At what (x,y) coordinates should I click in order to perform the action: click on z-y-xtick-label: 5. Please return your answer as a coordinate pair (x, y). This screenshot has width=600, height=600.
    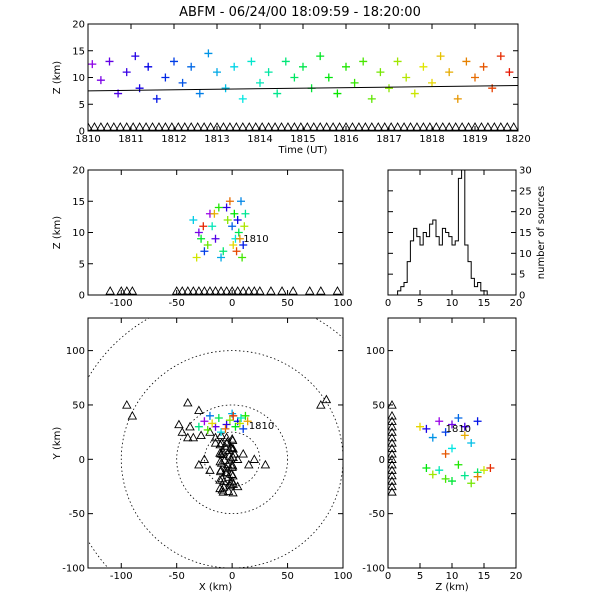
    Looking at the image, I should click on (420, 576).